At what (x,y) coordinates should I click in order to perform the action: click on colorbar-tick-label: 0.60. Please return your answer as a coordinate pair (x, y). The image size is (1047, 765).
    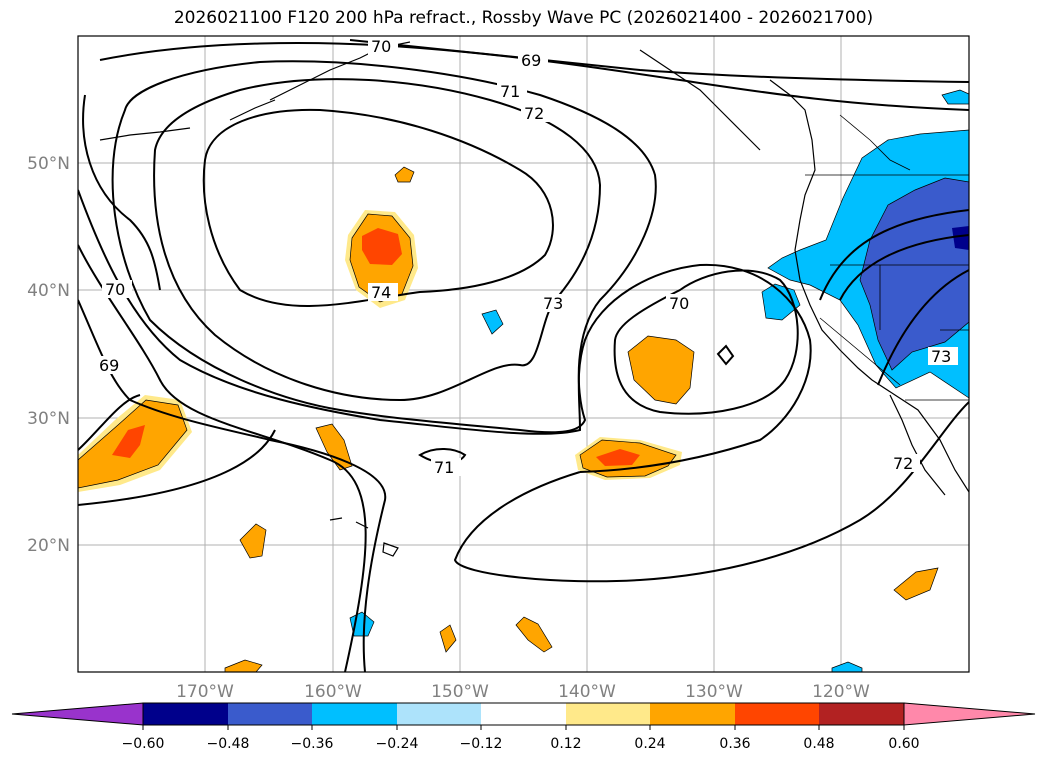
    Looking at the image, I should click on (903, 744).